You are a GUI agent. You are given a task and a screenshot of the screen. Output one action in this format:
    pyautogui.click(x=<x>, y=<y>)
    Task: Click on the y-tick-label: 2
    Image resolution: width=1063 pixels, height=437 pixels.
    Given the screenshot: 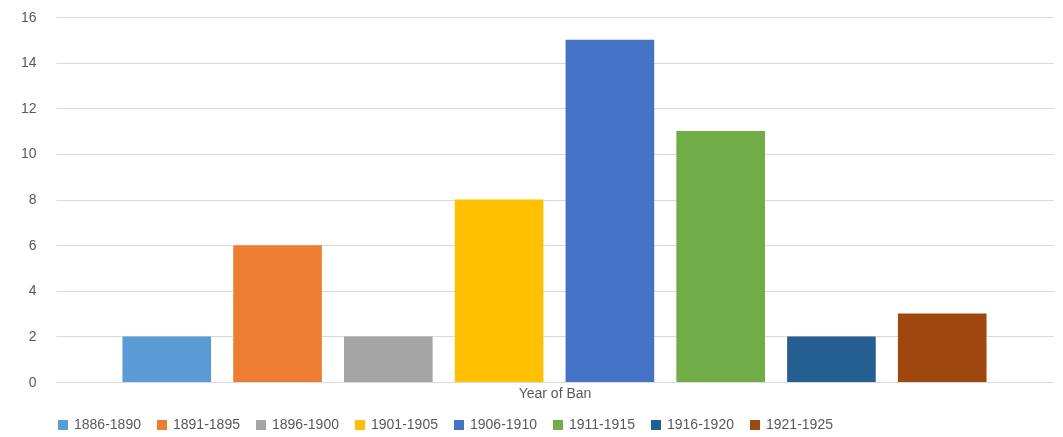 What is the action you would take?
    pyautogui.click(x=32, y=335)
    